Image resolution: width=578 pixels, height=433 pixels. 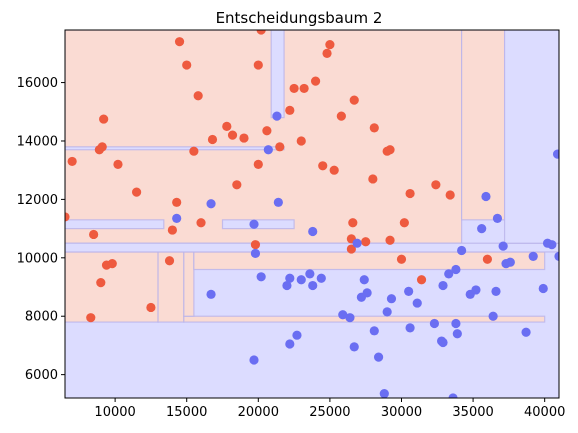 What do you see at coordinates (37, 141) in the screenshot?
I see `y-tick-label: 14000` at bounding box center [37, 141].